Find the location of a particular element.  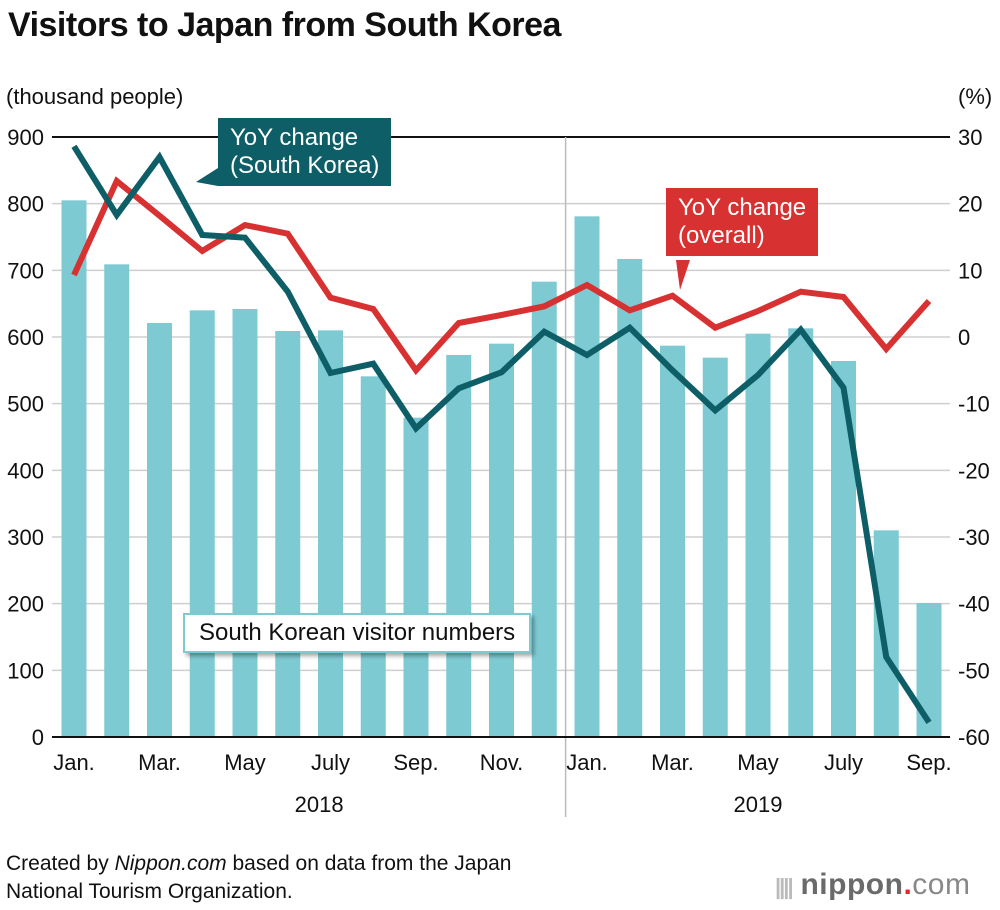

right-tick-label: -40 is located at coordinates (974, 604).